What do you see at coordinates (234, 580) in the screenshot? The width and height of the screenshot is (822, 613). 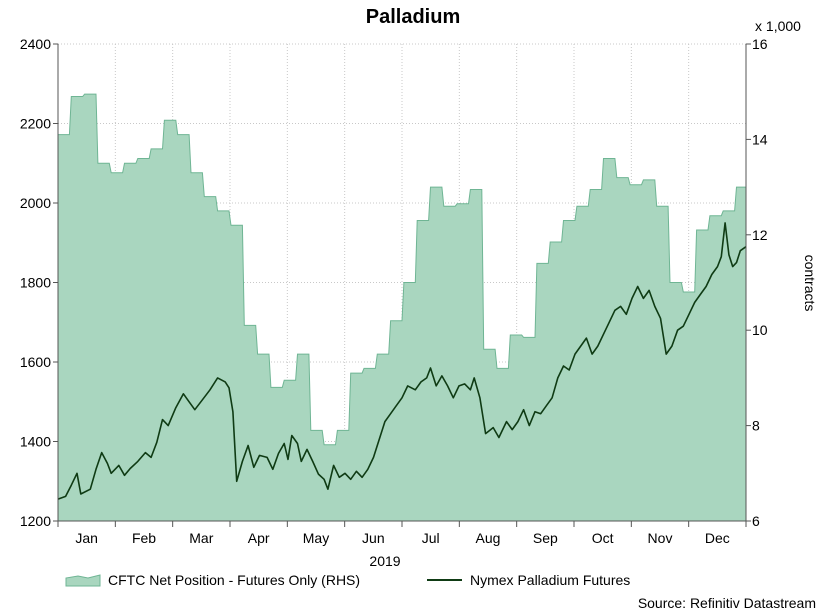 I see `legend-cftc-label: CFTC Net Position - Futures Only (RHS)` at bounding box center [234, 580].